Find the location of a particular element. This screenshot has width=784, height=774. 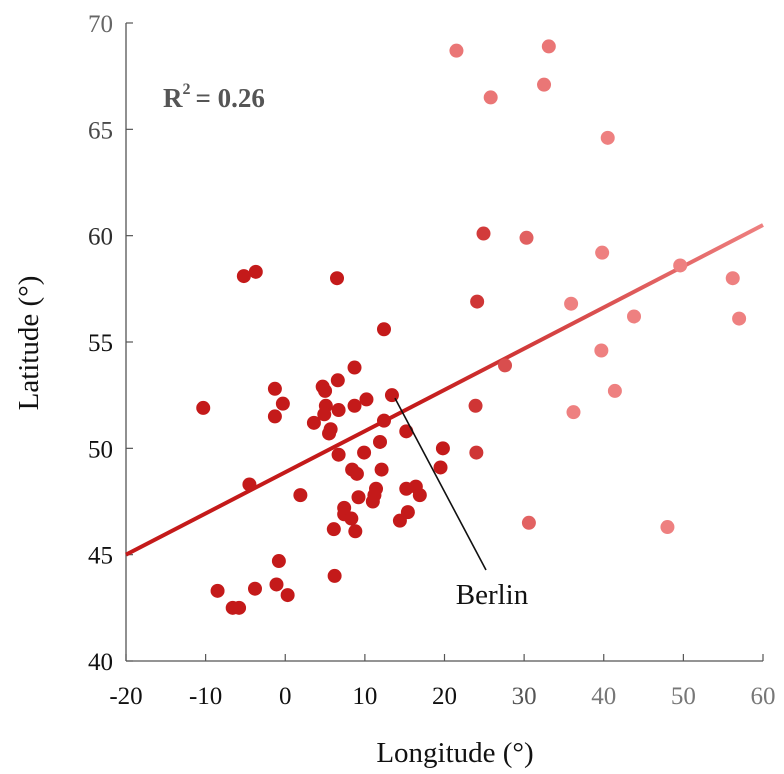

y-tick-label: 55 is located at coordinates (100, 343).